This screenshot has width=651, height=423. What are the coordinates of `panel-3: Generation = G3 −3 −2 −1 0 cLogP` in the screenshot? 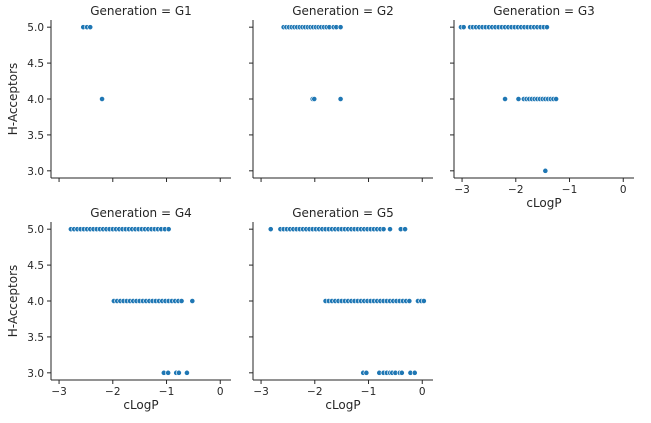 It's located at (542, 107).